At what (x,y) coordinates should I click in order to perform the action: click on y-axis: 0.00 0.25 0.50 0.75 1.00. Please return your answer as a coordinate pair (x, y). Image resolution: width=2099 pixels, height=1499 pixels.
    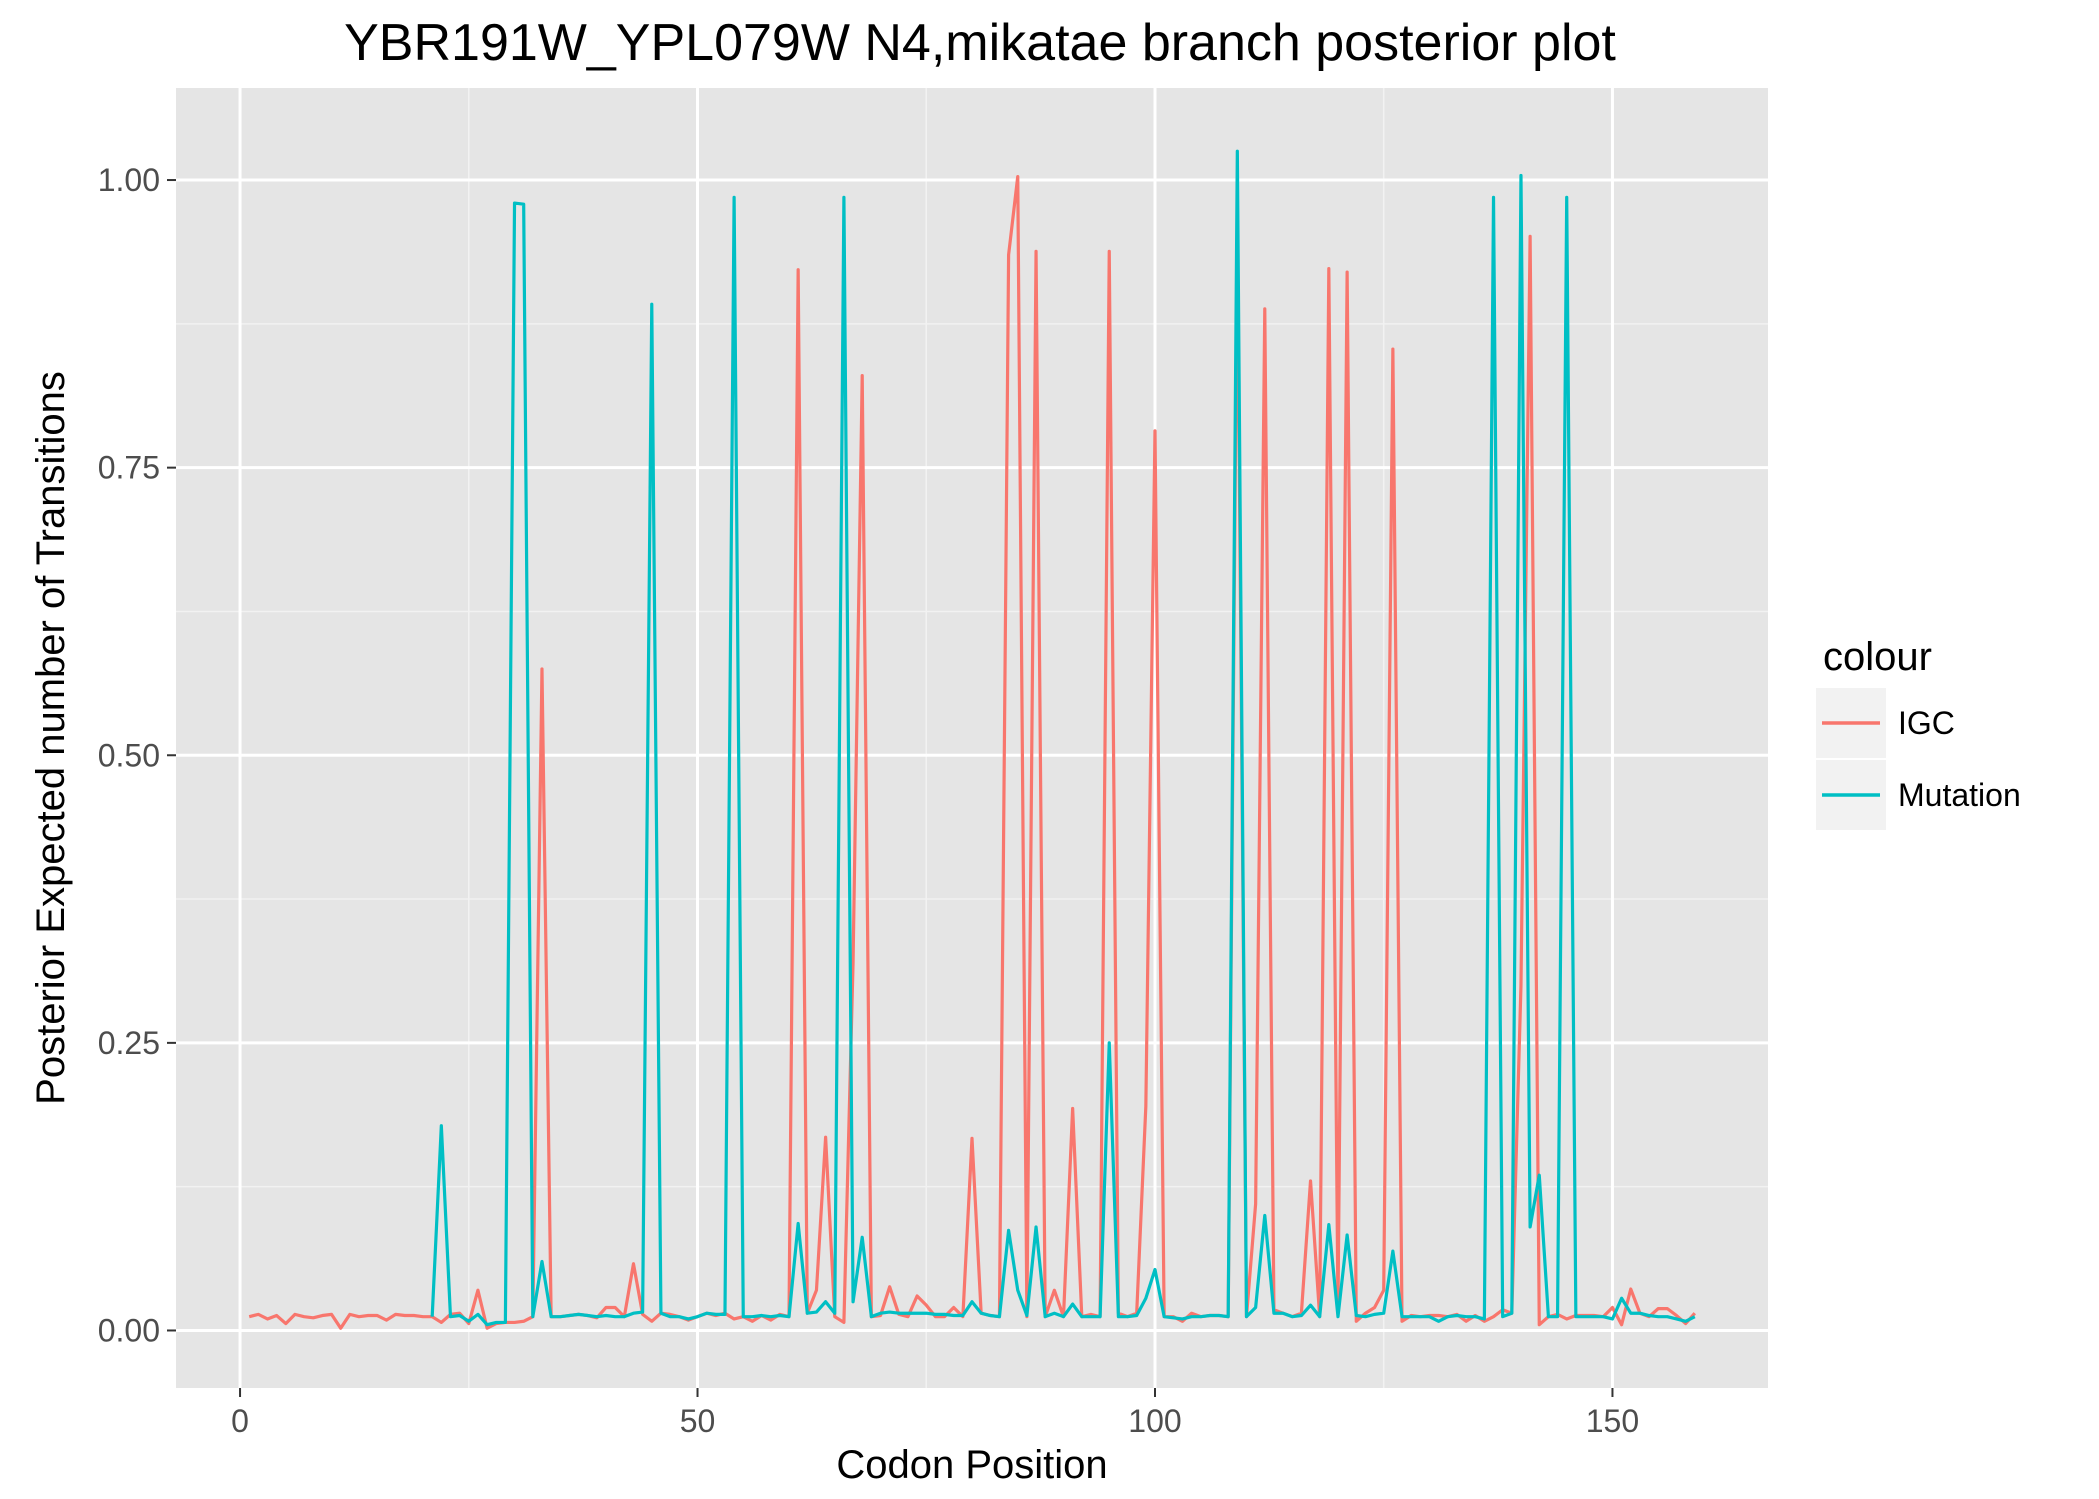
    Looking at the image, I should click on (137, 755).